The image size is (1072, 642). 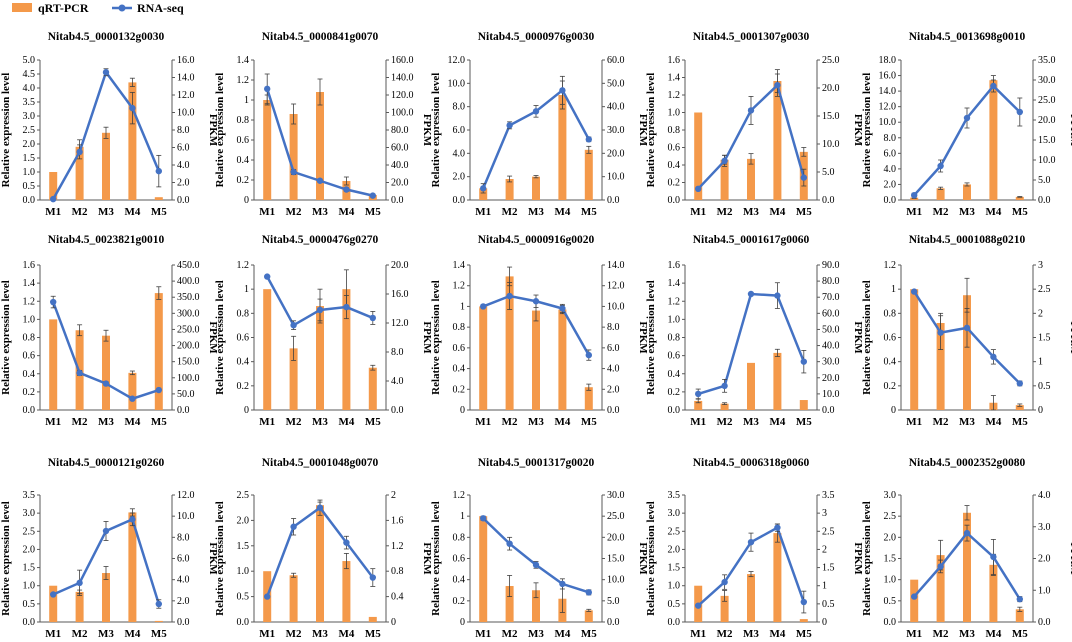 I want to click on legend-bar-label: qRT-PCR, so click(x=63, y=8).